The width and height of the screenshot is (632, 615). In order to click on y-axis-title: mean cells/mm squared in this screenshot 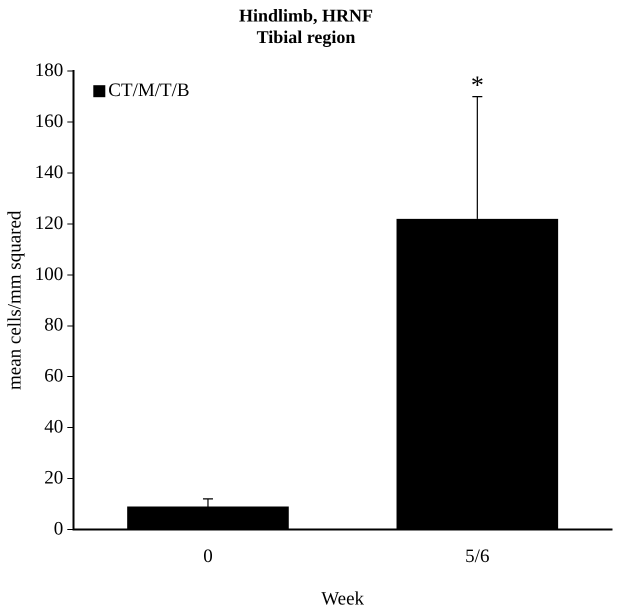, I will do `click(15, 300)`.